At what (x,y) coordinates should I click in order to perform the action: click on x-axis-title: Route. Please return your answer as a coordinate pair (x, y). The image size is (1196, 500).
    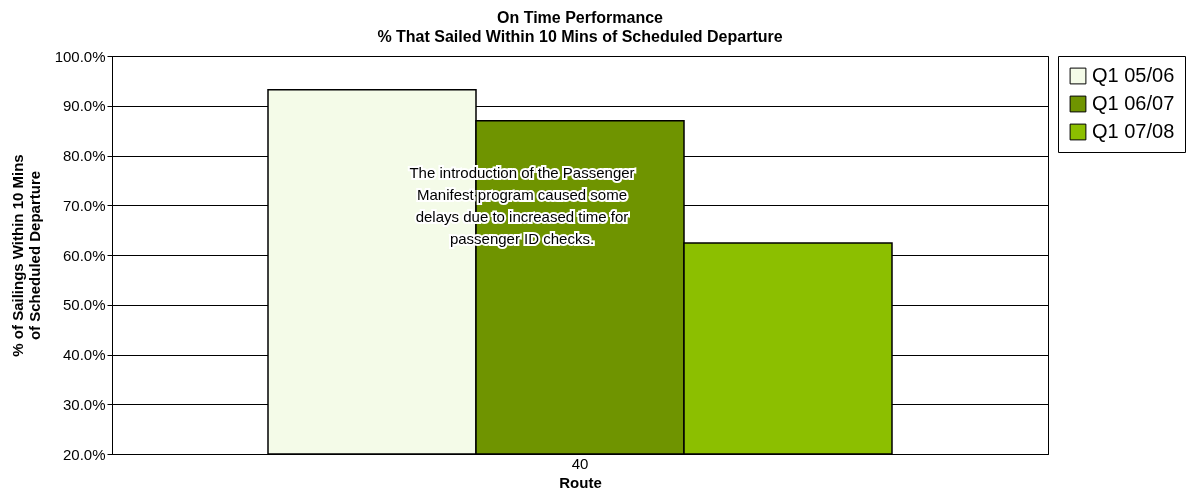
    Looking at the image, I should click on (580, 482).